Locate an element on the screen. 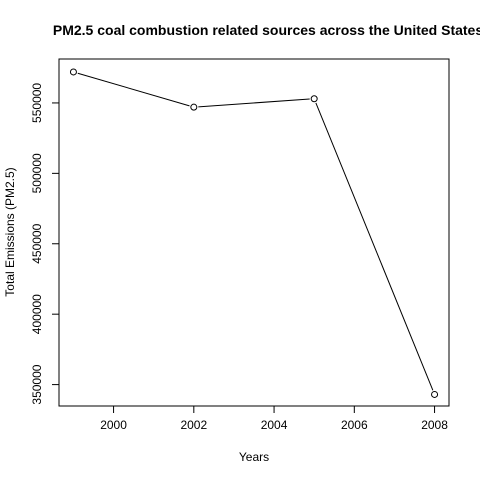 The width and height of the screenshot is (480, 480). x-tick-label: 2004 is located at coordinates (274, 425).